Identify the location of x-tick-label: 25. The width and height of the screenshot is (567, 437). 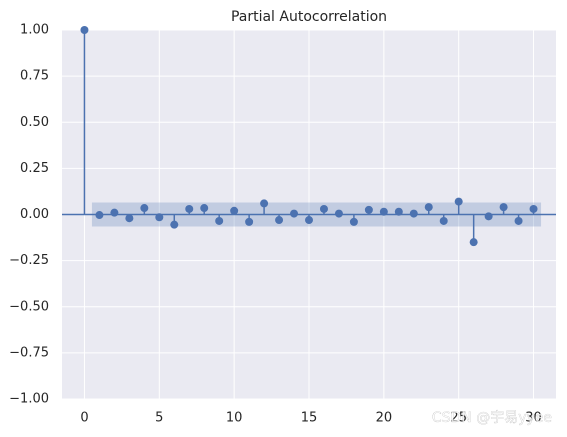
(458, 418).